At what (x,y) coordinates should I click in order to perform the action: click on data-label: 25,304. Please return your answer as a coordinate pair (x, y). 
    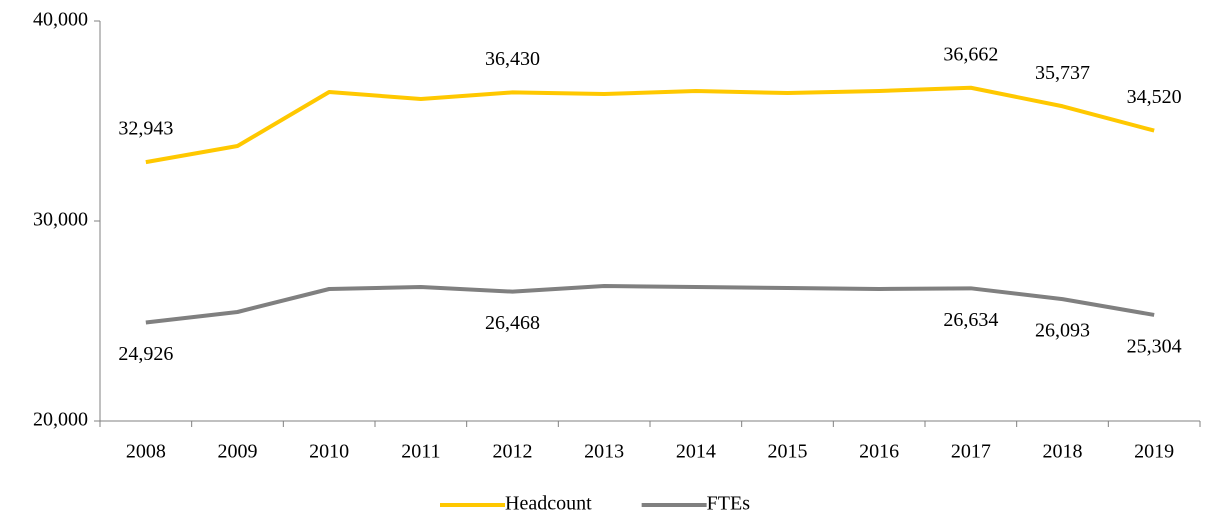
    Looking at the image, I should click on (1154, 347).